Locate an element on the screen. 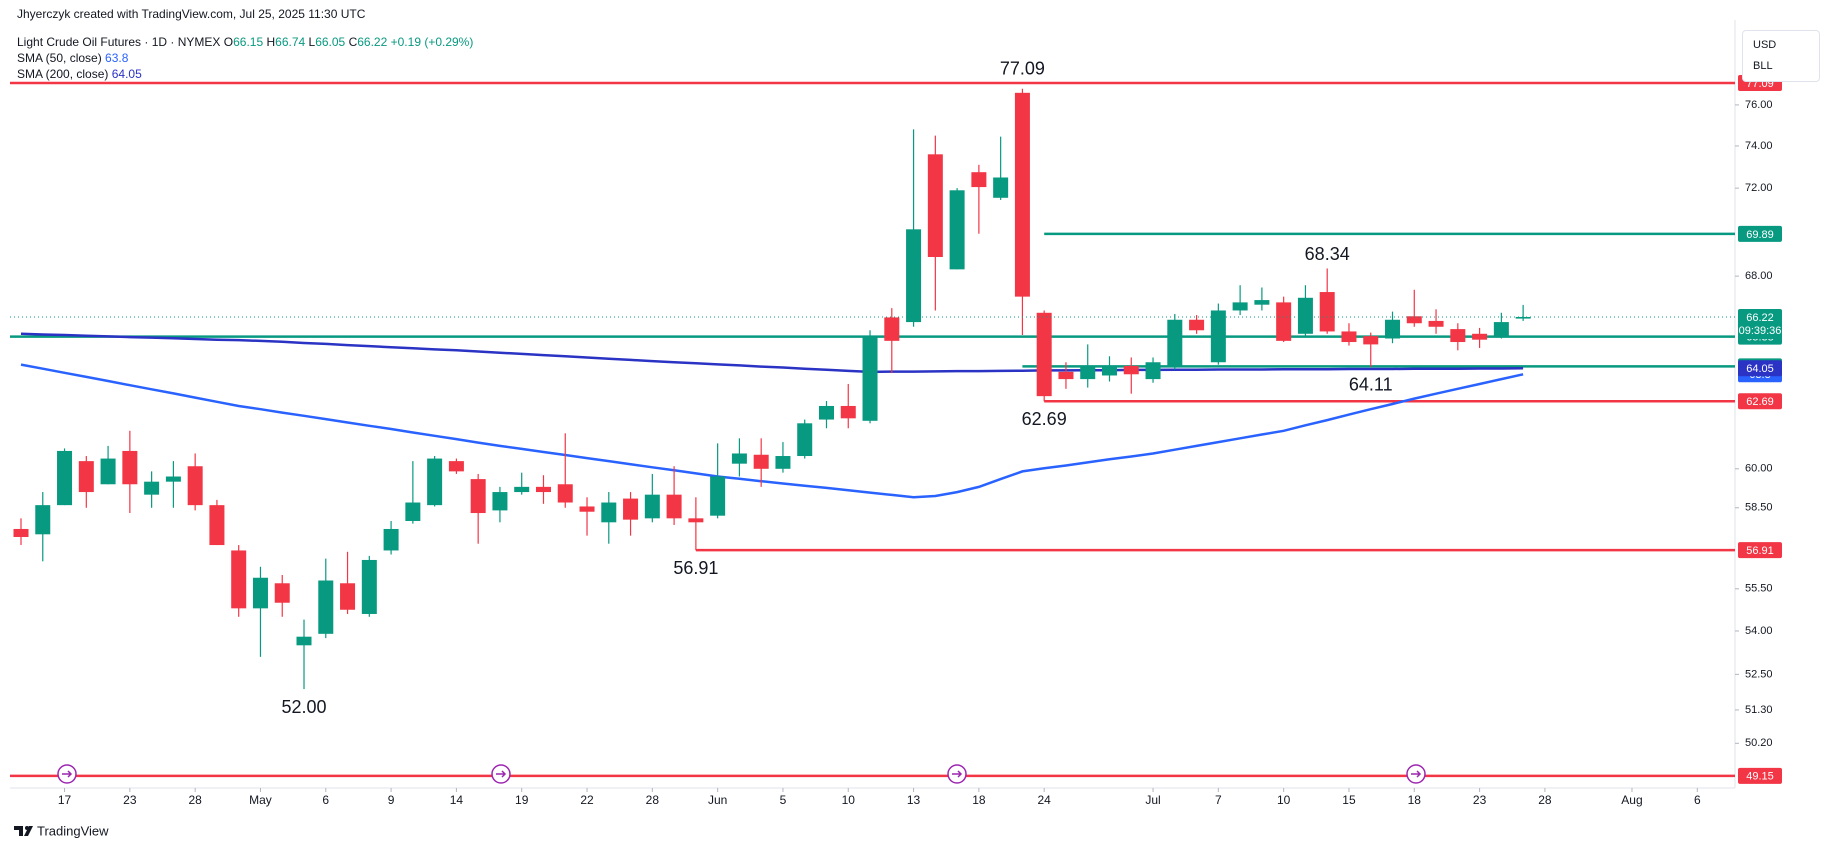 This screenshot has width=1835, height=850. ohlc-value: 66.05 is located at coordinates (330, 42).